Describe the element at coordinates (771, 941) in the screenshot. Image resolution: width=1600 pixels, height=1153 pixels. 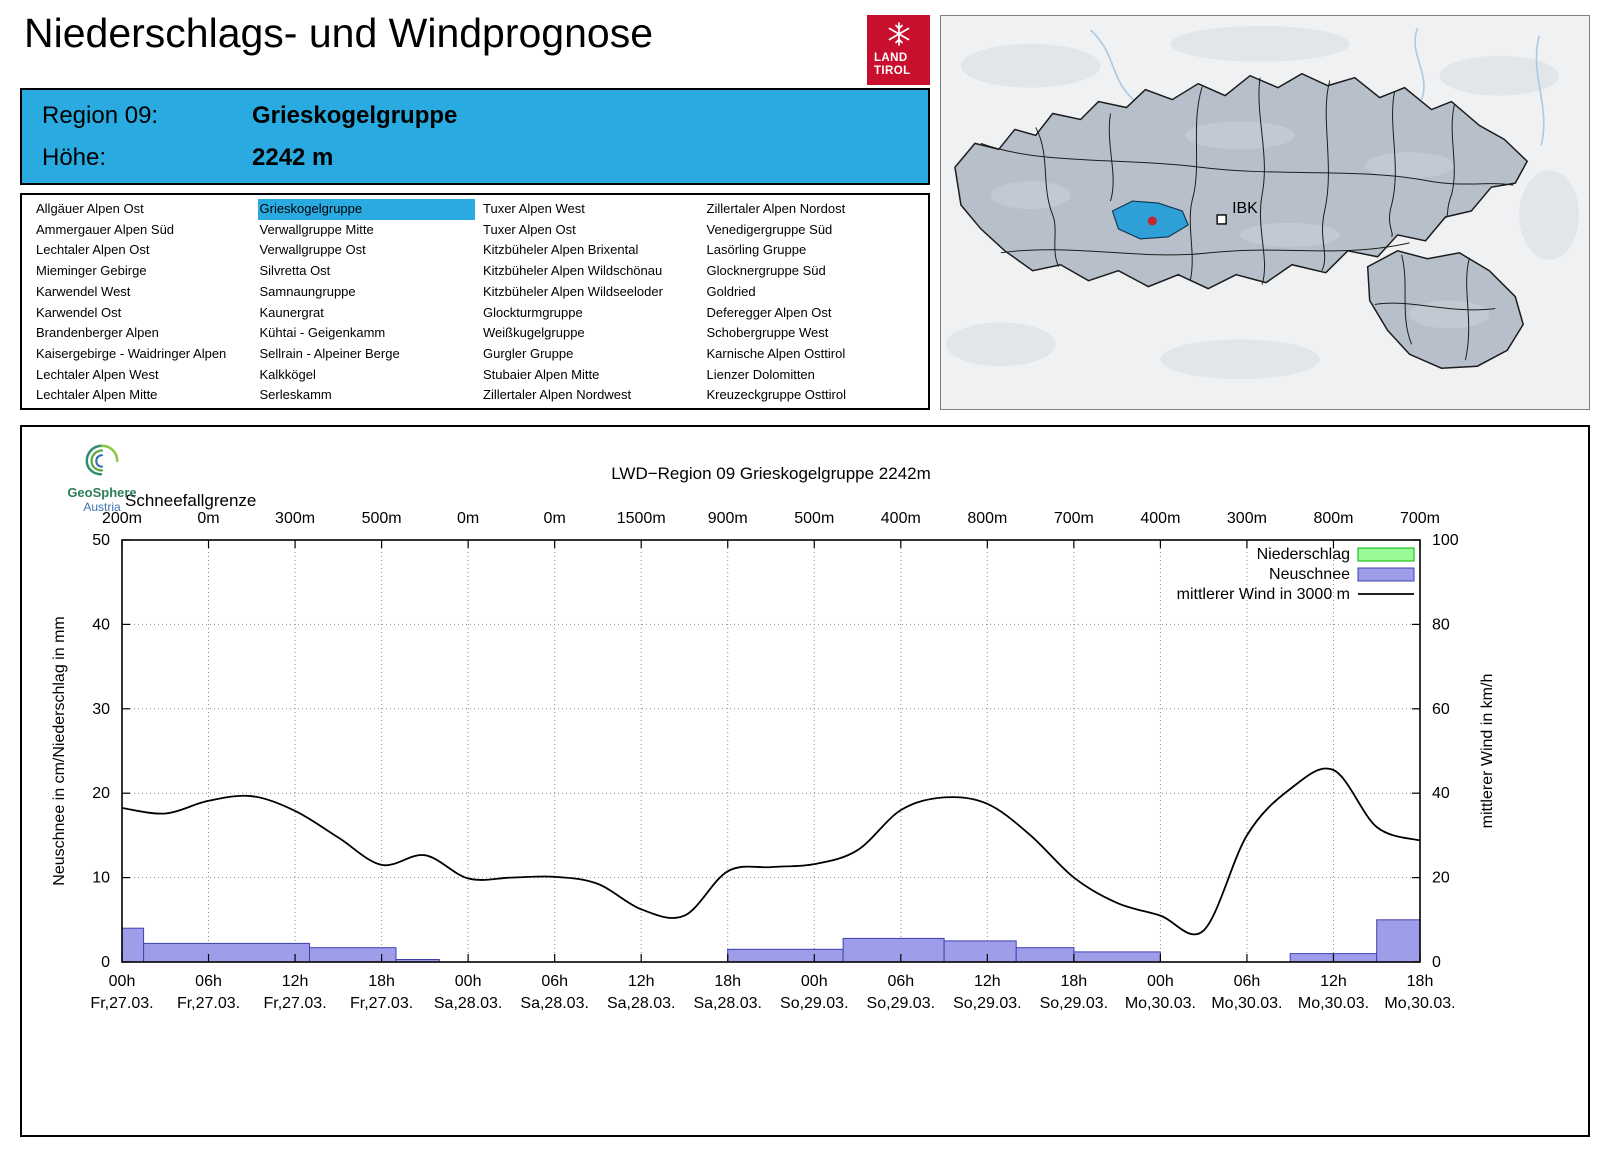
I see `neuschnee-bars` at that location.